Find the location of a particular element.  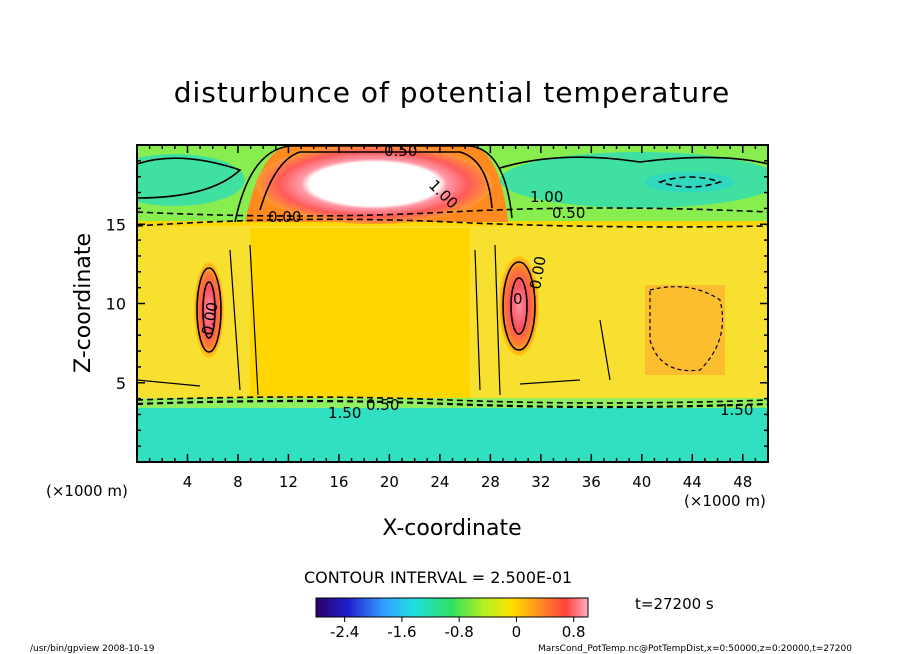

colorbar-tick-label: 0 is located at coordinates (517, 632).